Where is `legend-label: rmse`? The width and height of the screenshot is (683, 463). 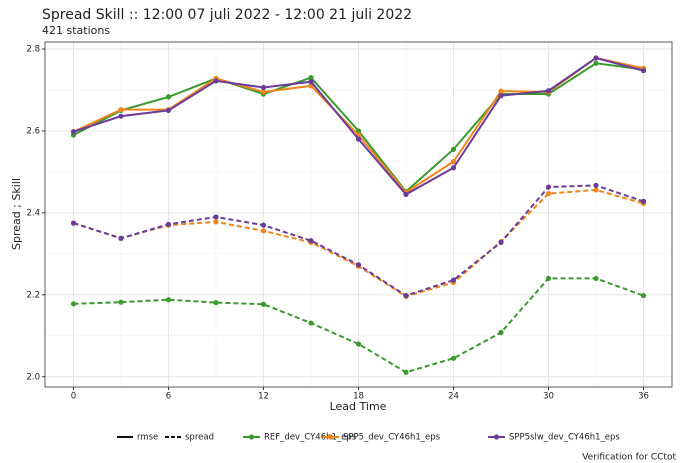
legend-label: rmse is located at coordinates (147, 438).